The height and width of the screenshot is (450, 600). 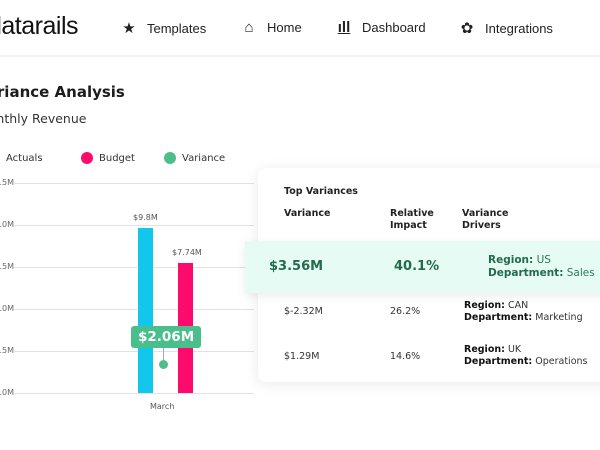 I want to click on y-tick-label: 0.0M, so click(x=7, y=392).